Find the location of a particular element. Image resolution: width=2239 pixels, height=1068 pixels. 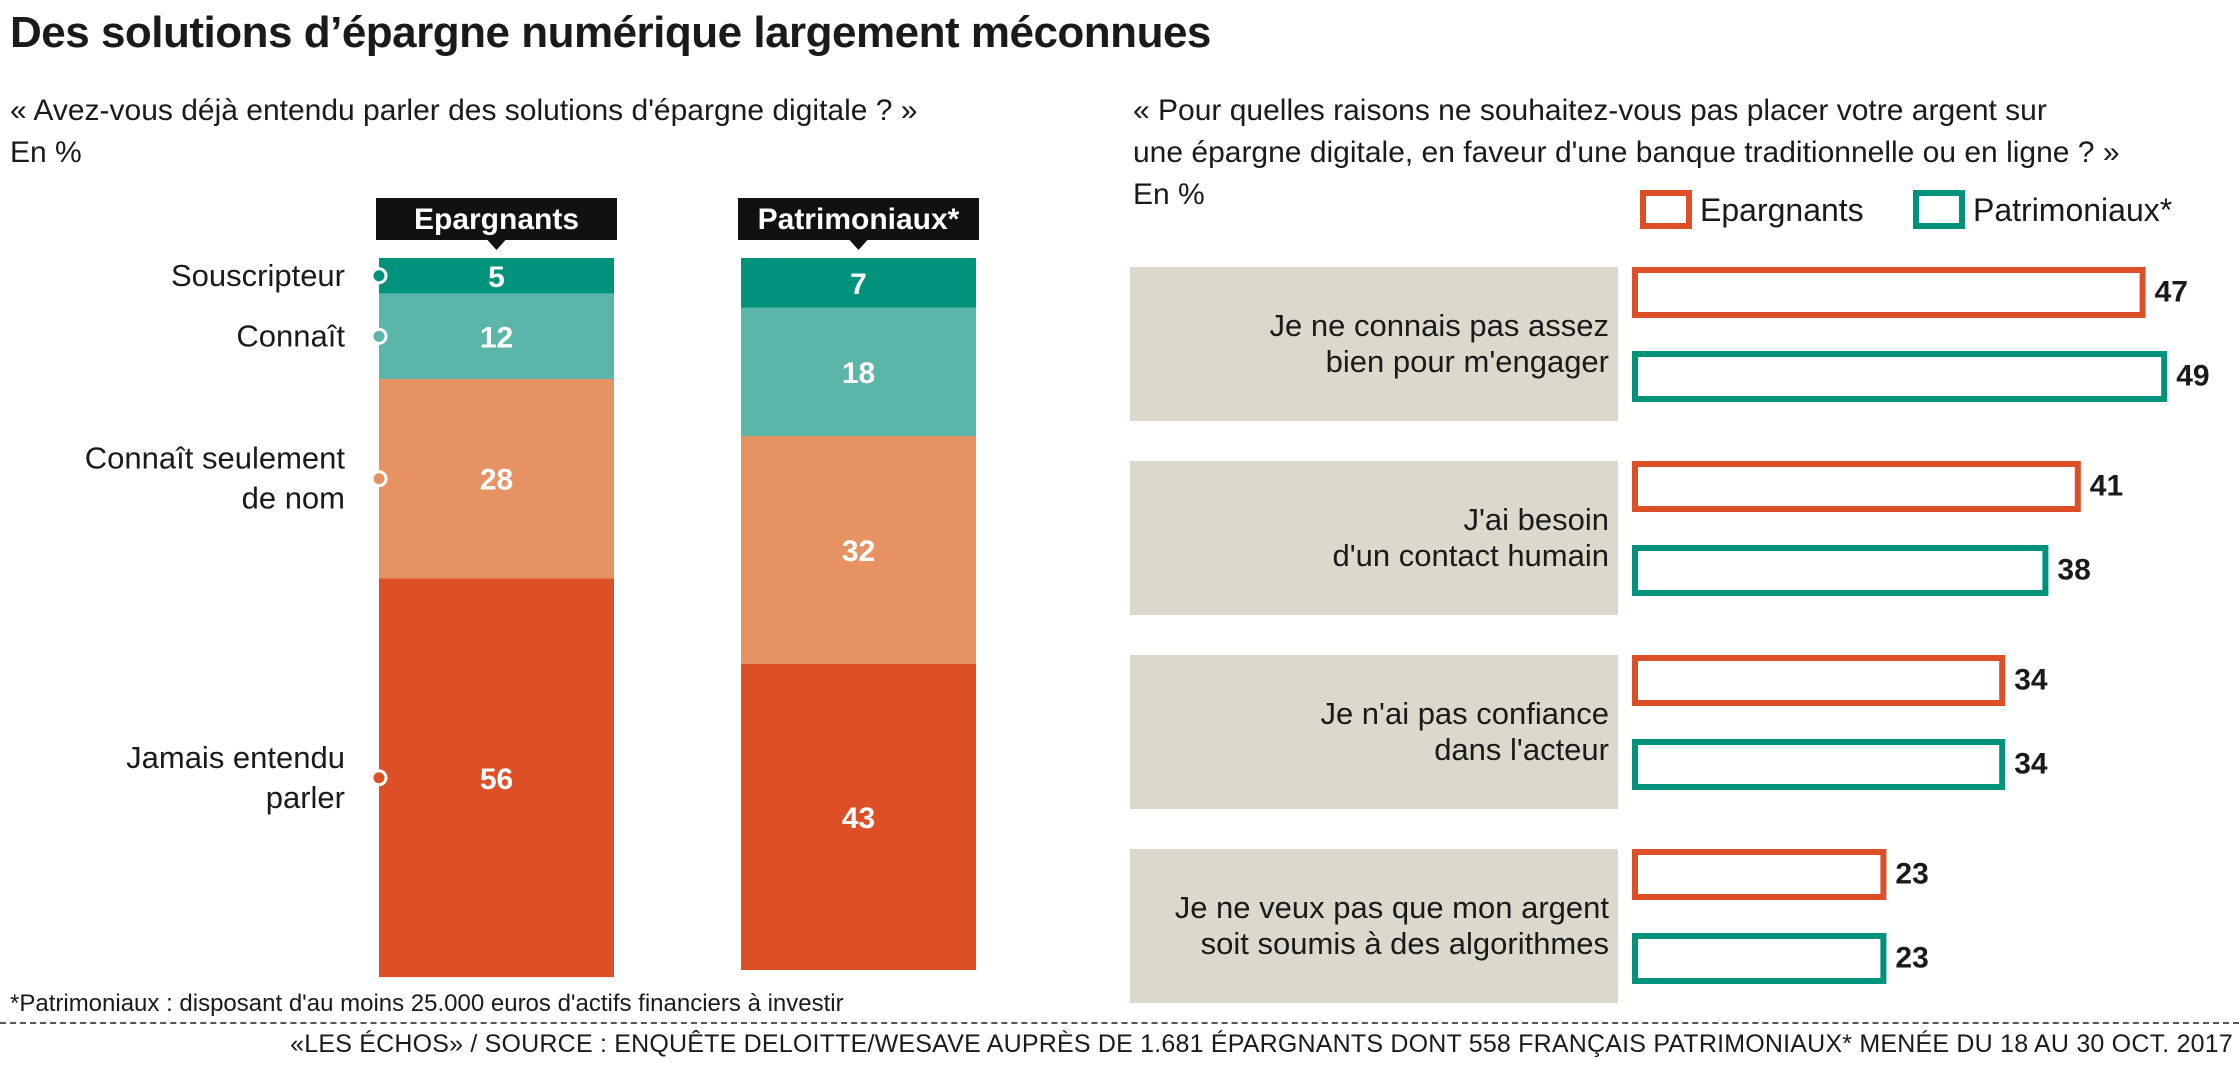

data-label: 56 is located at coordinates (496, 779).